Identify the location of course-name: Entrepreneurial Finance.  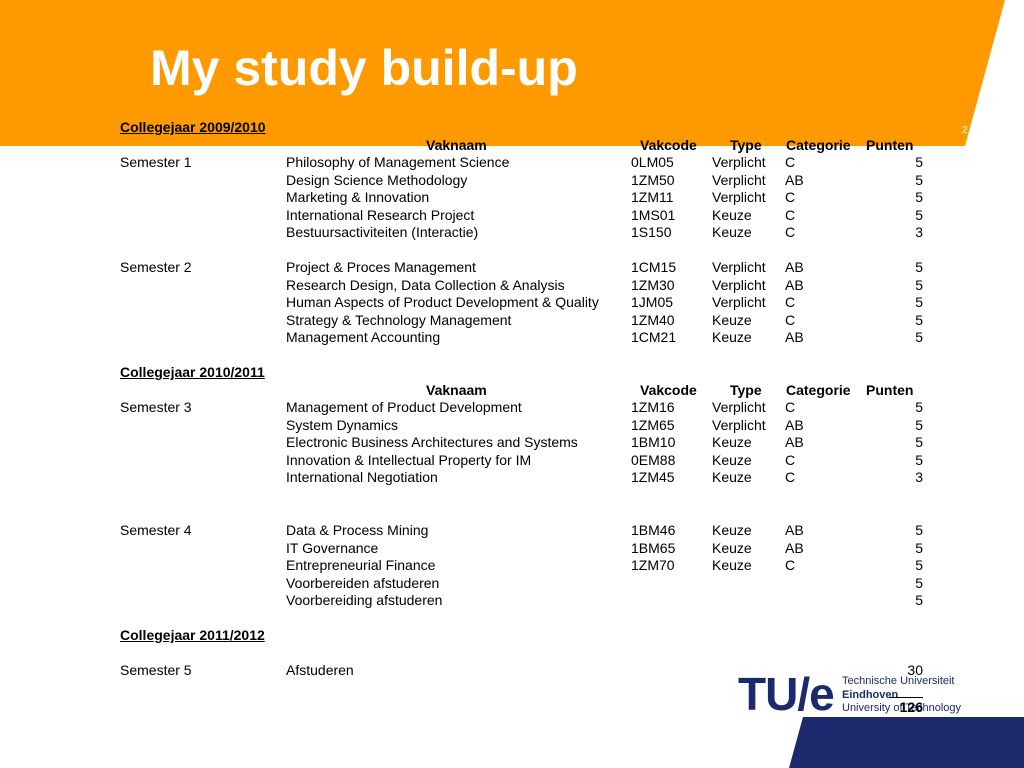
(361, 565).